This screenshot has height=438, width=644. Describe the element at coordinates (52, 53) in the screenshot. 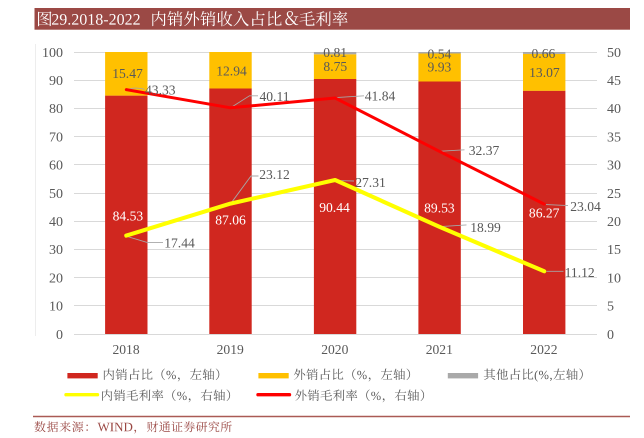

I see `svg-text: 100` at that location.